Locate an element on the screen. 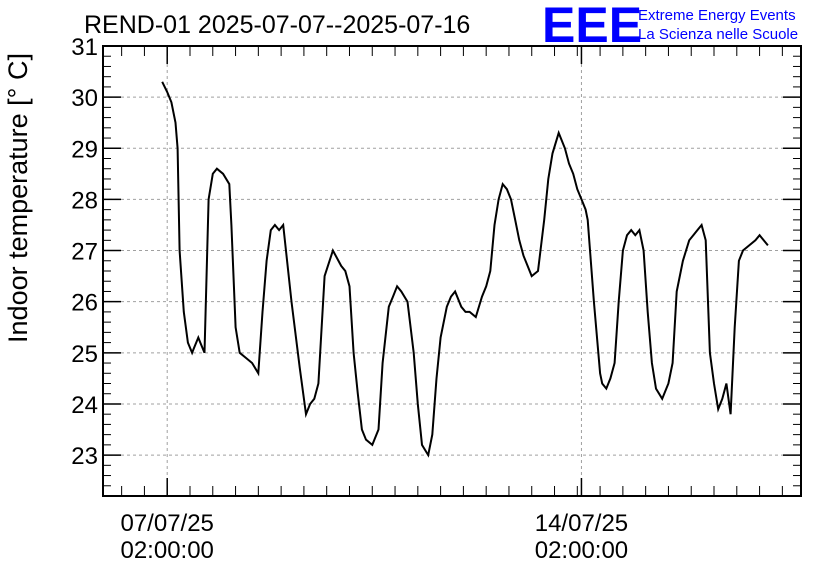  logo-line-1: Extreme Energy Events is located at coordinates (717, 15).